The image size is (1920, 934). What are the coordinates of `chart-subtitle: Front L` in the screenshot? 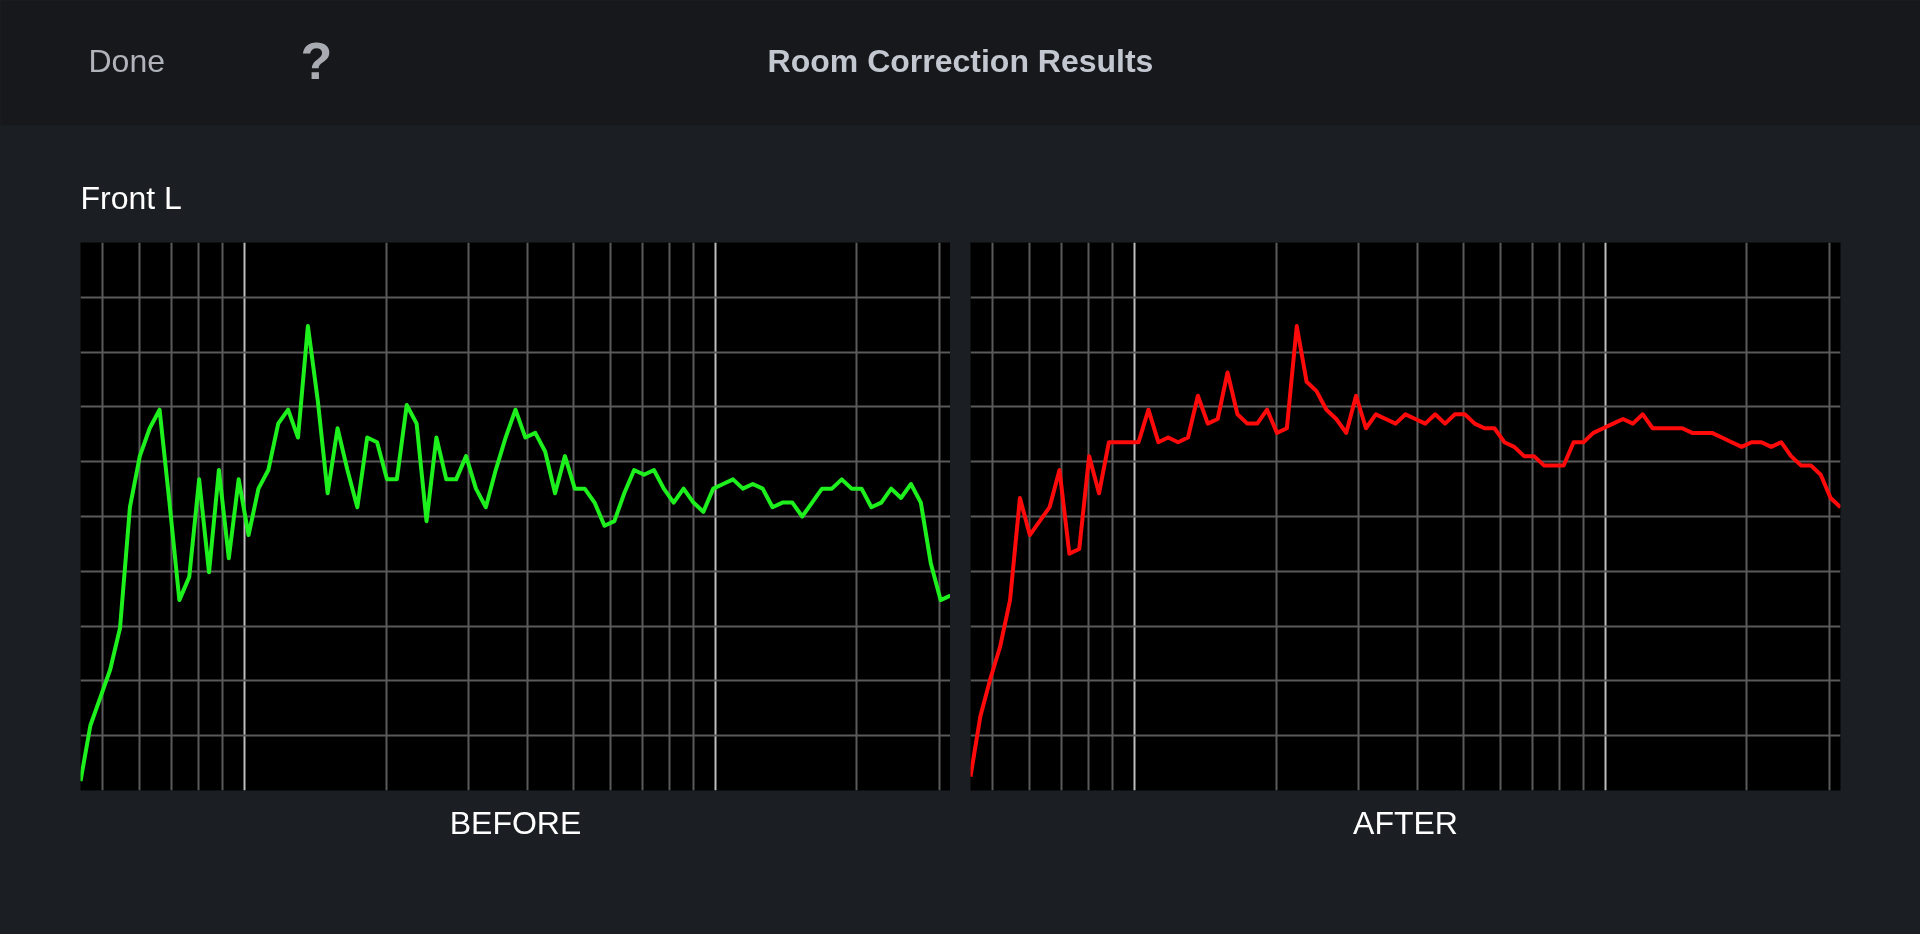 It's located at (131, 197).